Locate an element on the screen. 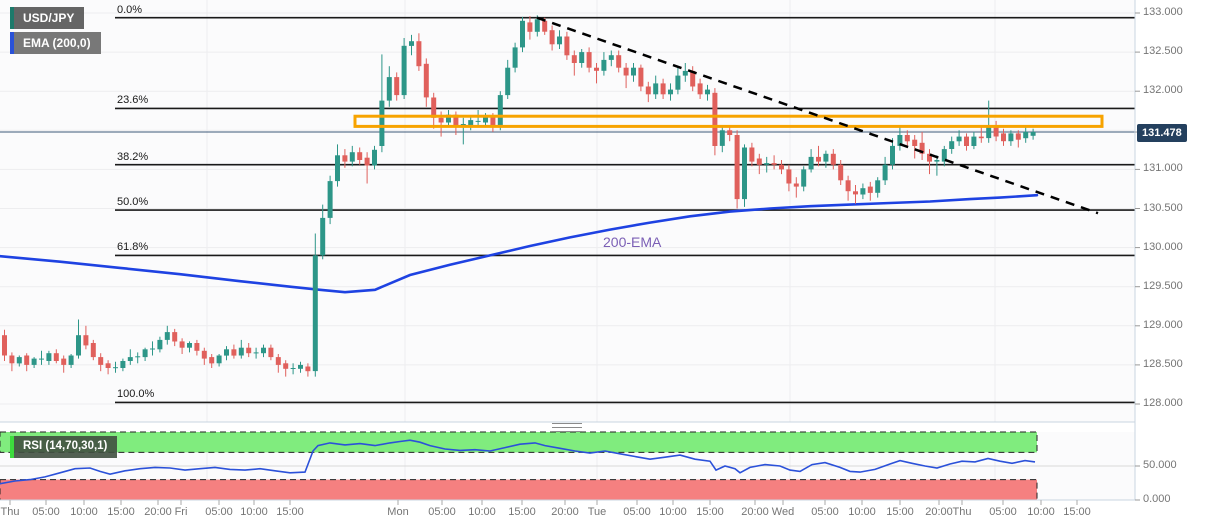  rsi-legend-badge: RSI (14,70,30,1) is located at coordinates (64, 447).